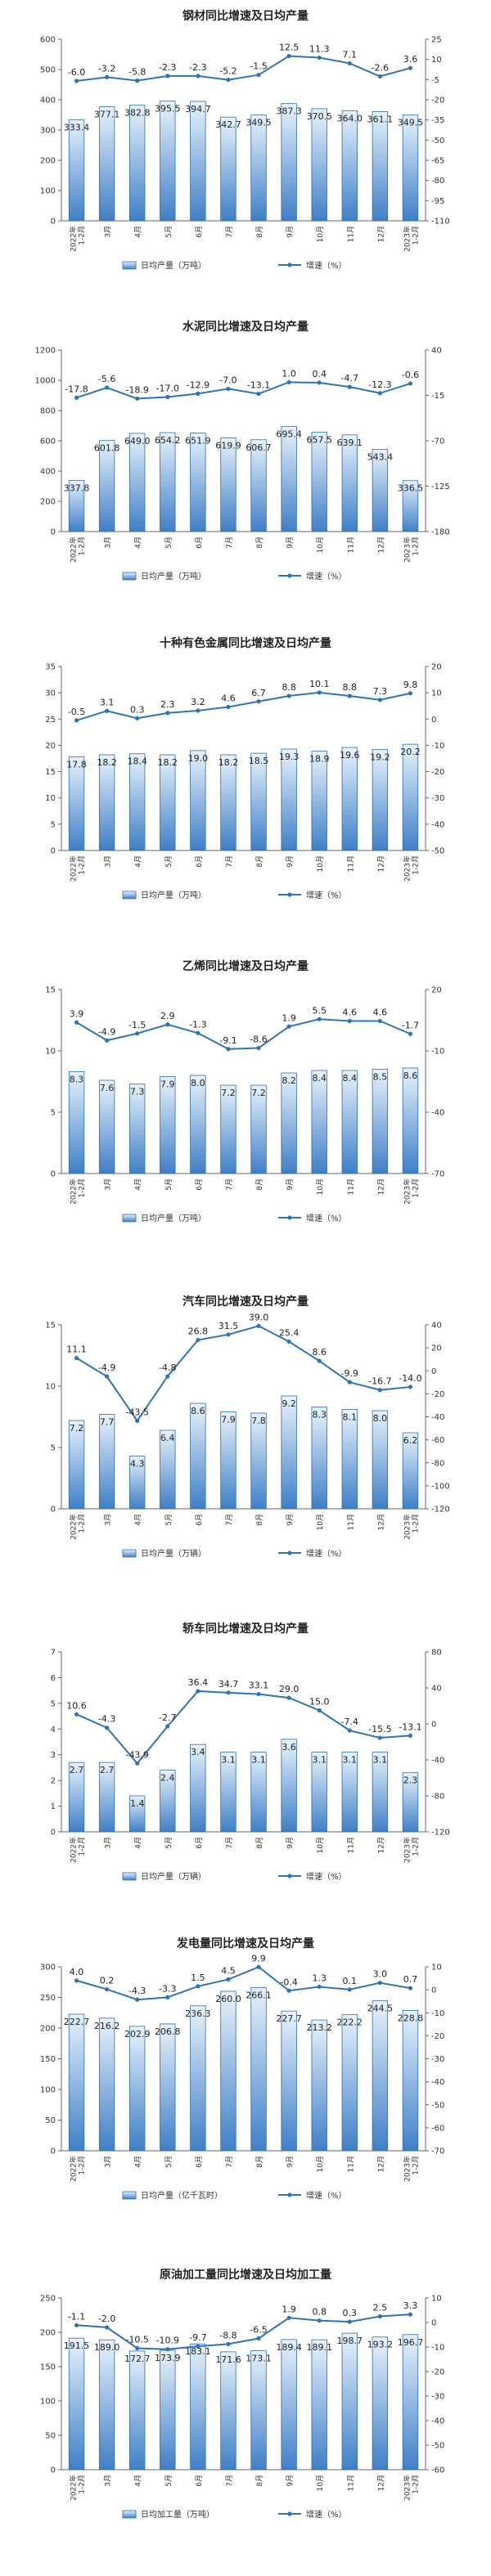 This screenshot has width=491, height=2576. I want to click on x-tick-group: 8月, so click(260, 862).